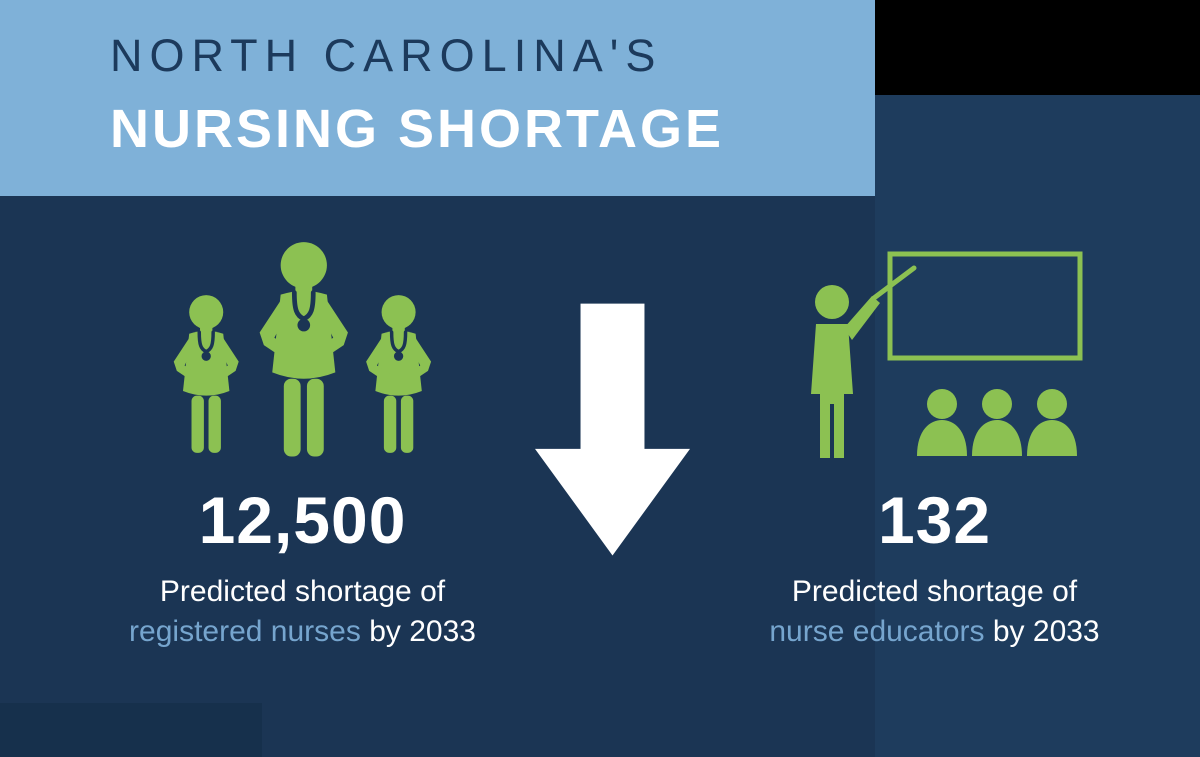 The image size is (1200, 757). What do you see at coordinates (386, 55) in the screenshot?
I see `infographic-title-line1: NORTH CAROLINA'S` at bounding box center [386, 55].